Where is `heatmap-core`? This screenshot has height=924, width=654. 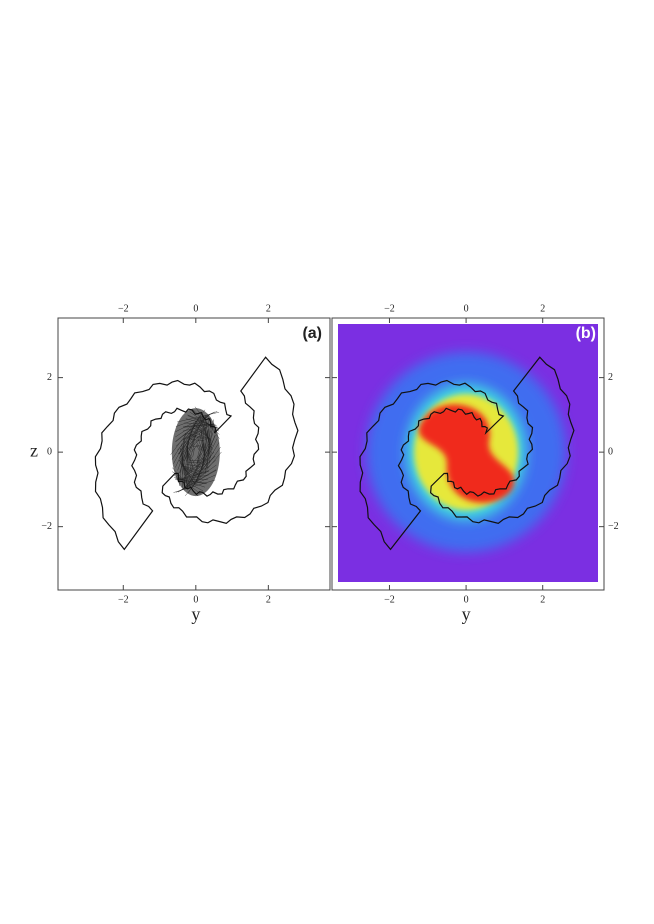
heatmap-core is located at coordinates (466, 453).